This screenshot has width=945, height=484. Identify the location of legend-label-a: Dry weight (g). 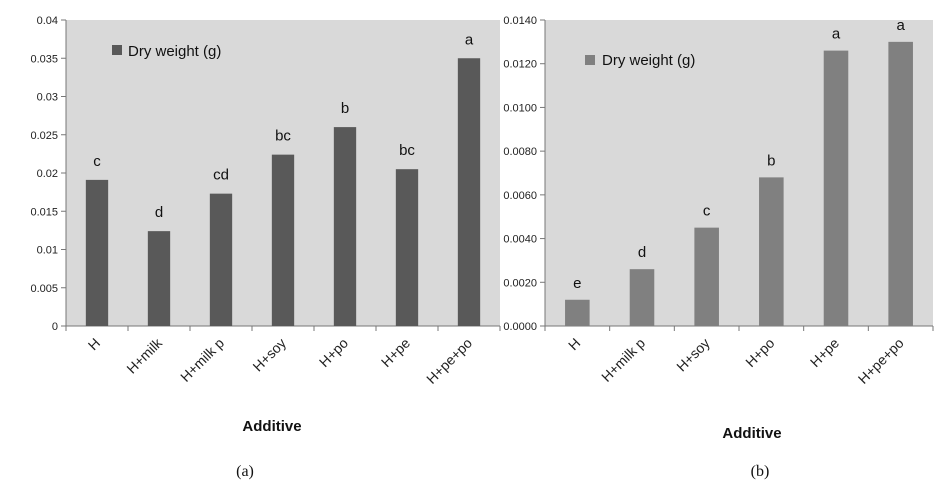
(174, 51).